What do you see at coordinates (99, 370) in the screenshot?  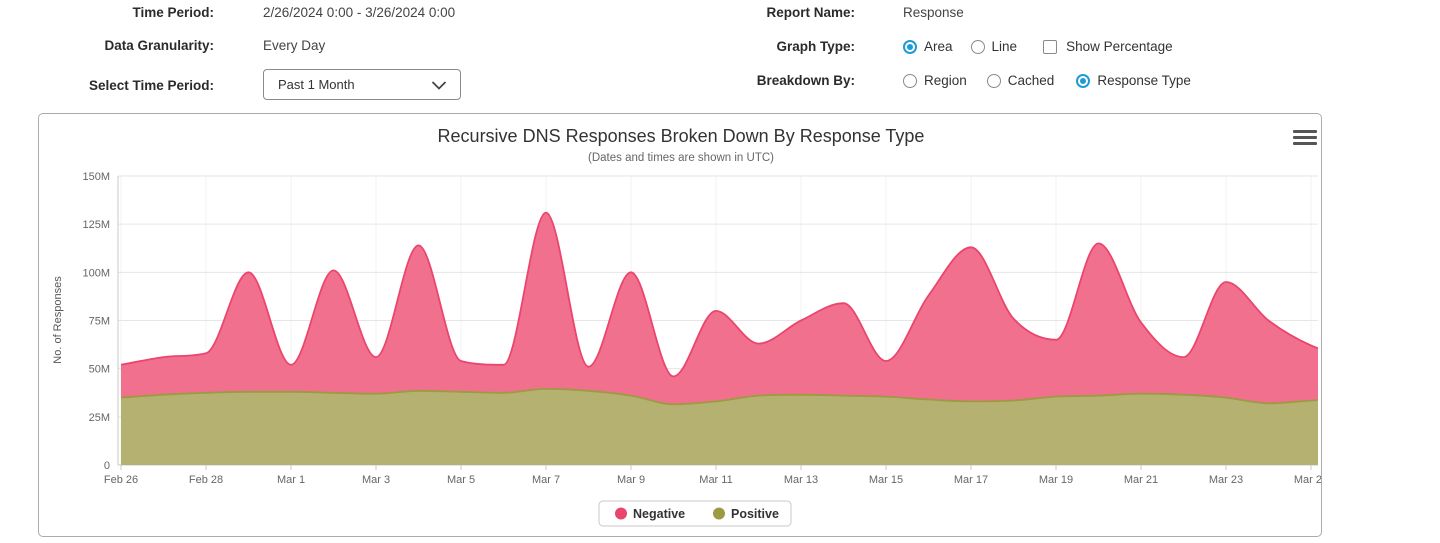 I see `svg-text: 50M` at bounding box center [99, 370].